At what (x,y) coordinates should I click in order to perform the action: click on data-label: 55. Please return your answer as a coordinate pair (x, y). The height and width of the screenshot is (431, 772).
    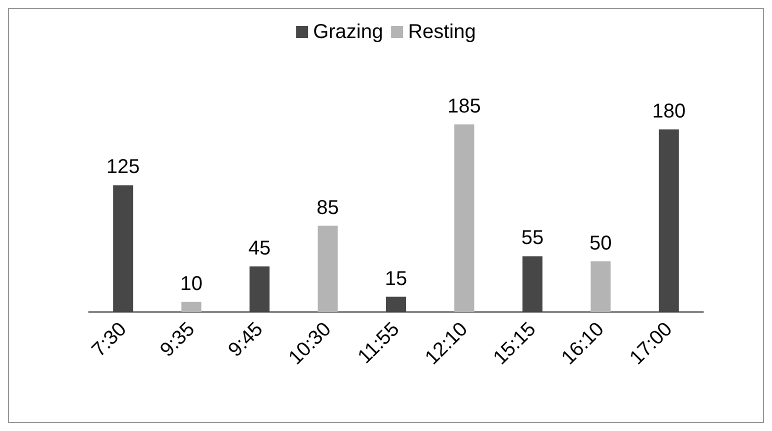
    Looking at the image, I should click on (532, 238).